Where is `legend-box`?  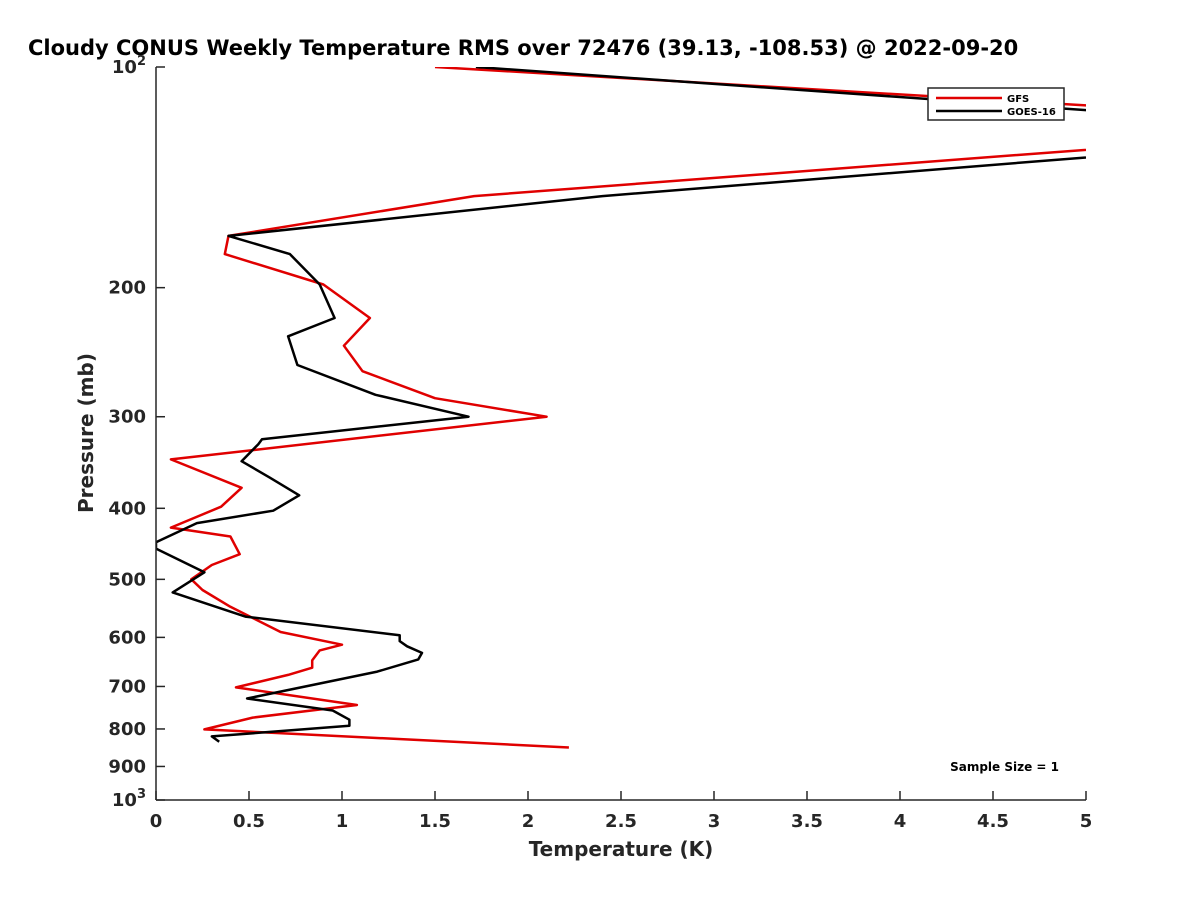 legend-box is located at coordinates (996, 104).